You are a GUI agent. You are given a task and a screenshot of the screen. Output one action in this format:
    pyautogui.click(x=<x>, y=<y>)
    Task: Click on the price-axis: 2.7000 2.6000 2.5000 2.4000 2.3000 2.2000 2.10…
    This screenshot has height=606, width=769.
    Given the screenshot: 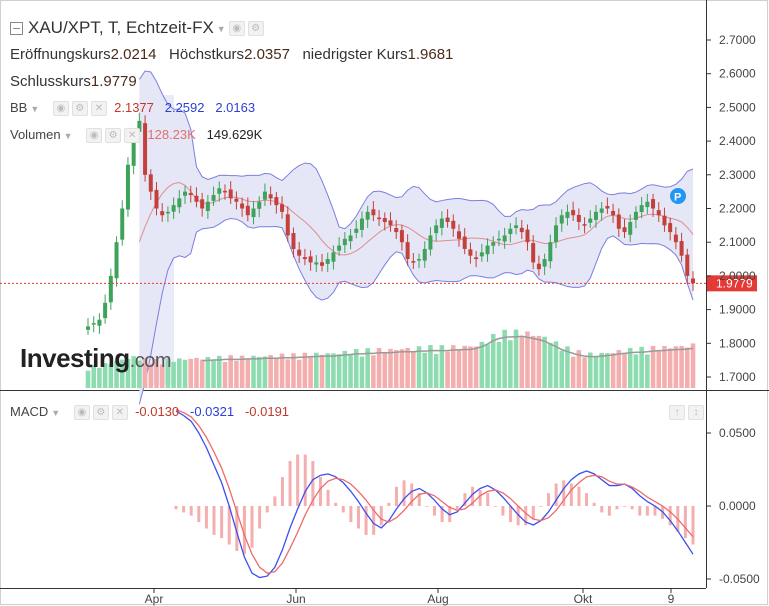 What is the action you would take?
    pyautogui.click(x=731, y=208)
    